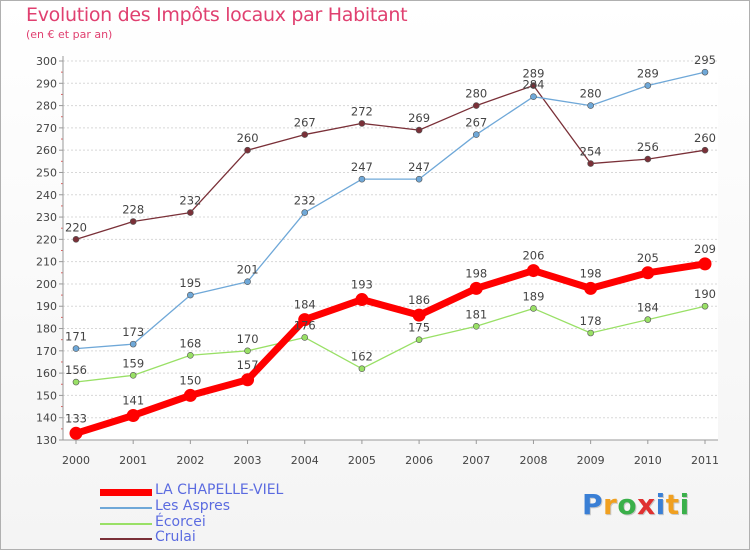 This screenshot has width=750, height=550. Describe the element at coordinates (46, 395) in the screenshot. I see `y-tick-label: 150` at that location.